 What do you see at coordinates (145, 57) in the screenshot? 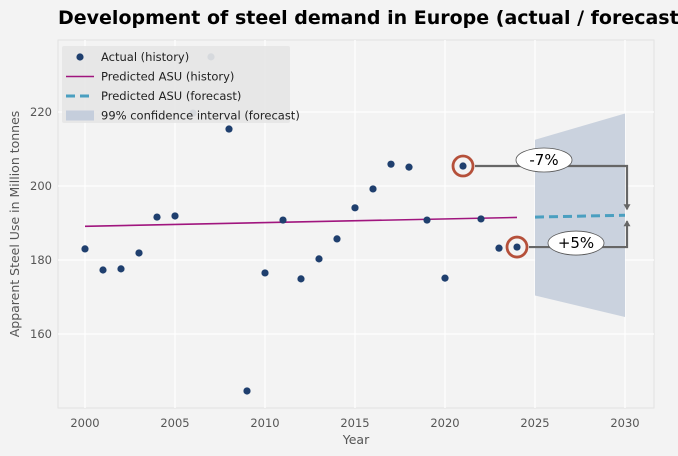
I see `legend-label: Actual (history)` at bounding box center [145, 57].